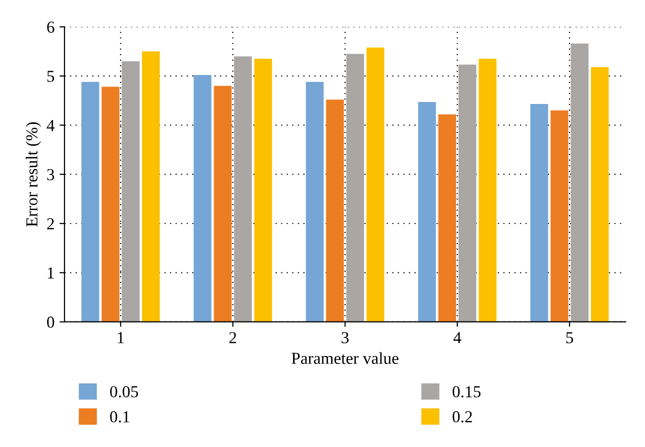  I want to click on y-tick-label: 5, so click(50, 76).